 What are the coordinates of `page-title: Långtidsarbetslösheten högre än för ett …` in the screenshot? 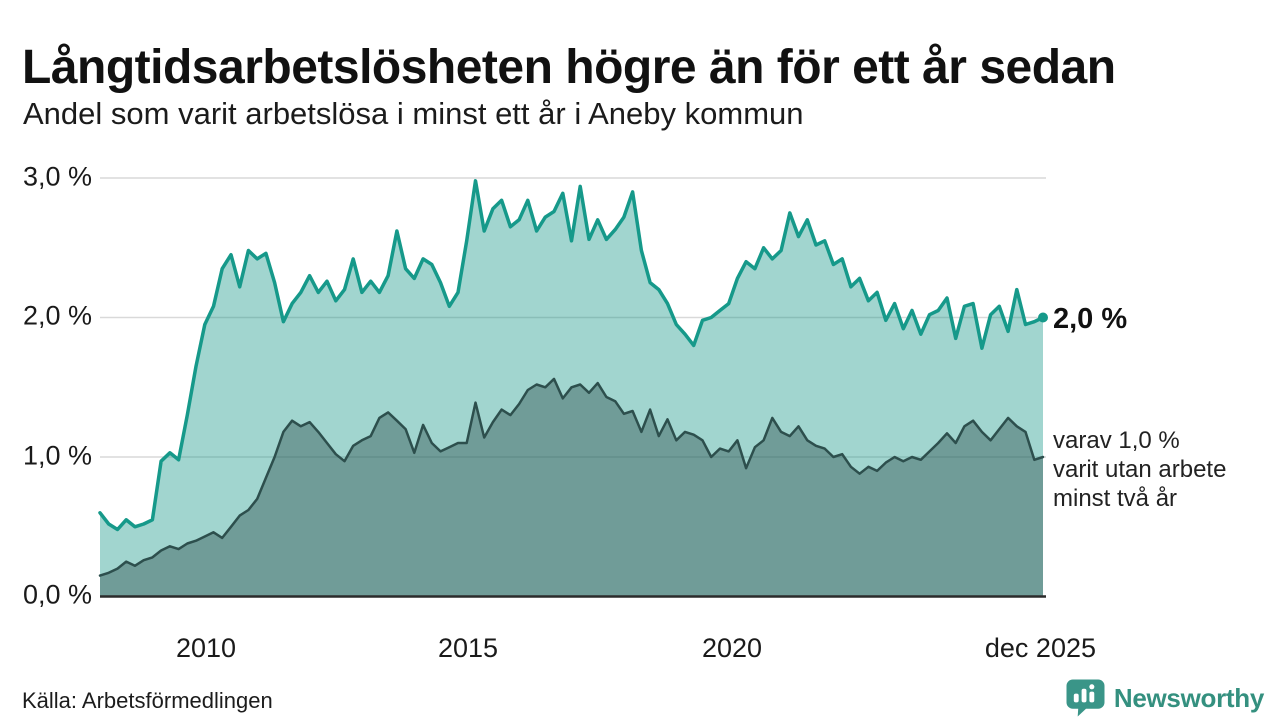 It's located at (569, 68).